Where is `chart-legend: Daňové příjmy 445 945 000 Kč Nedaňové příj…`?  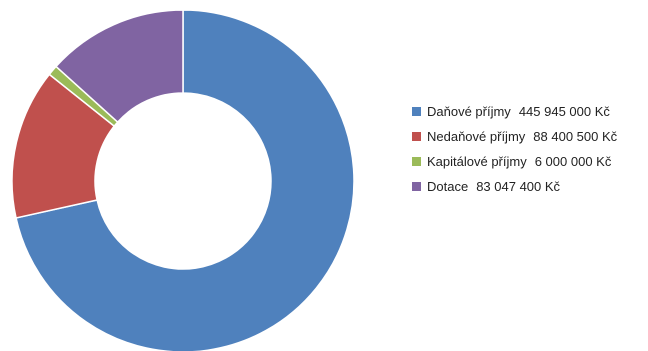 chart-legend: Daňové příjmy 445 945 000 Kč Nedaňové příj… is located at coordinates (514, 149).